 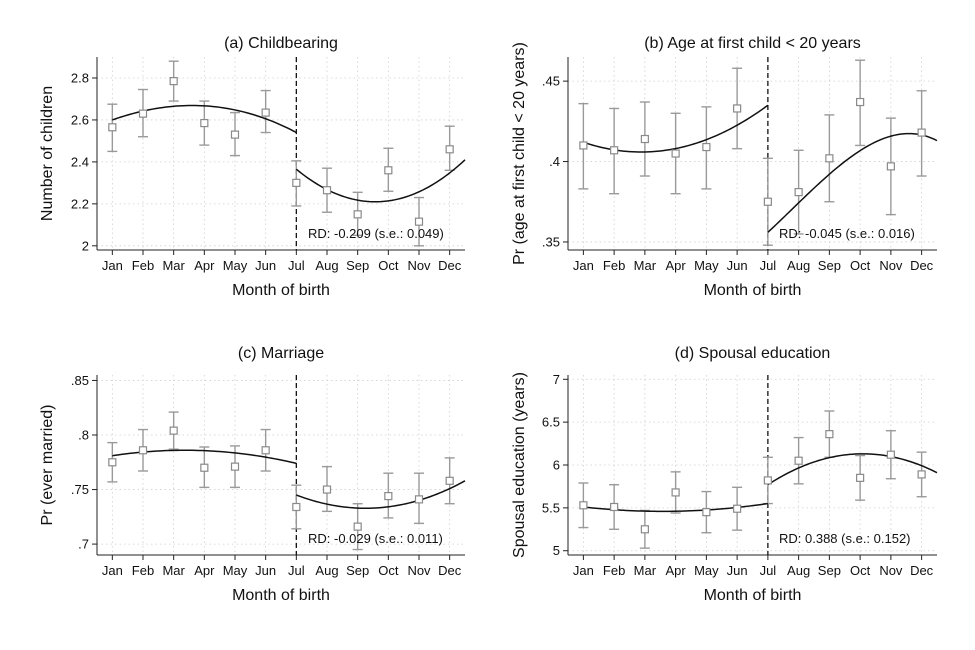 I want to click on y-tick-label: .45, so click(x=551, y=81).